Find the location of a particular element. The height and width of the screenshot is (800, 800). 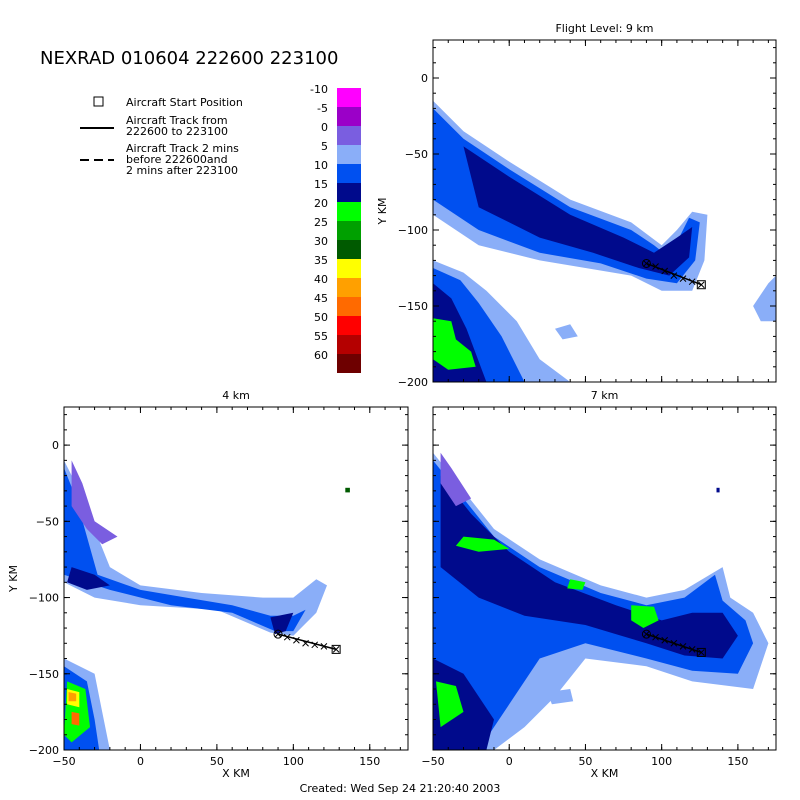

colorbar-tick-label: 45 is located at coordinates (321, 298).